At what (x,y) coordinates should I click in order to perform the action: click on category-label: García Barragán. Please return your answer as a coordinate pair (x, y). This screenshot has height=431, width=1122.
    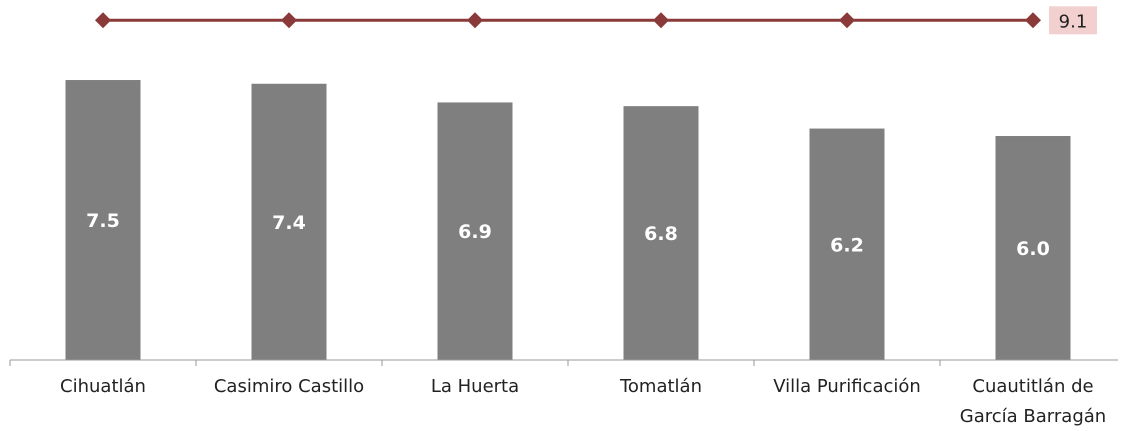
    Looking at the image, I should click on (1033, 416).